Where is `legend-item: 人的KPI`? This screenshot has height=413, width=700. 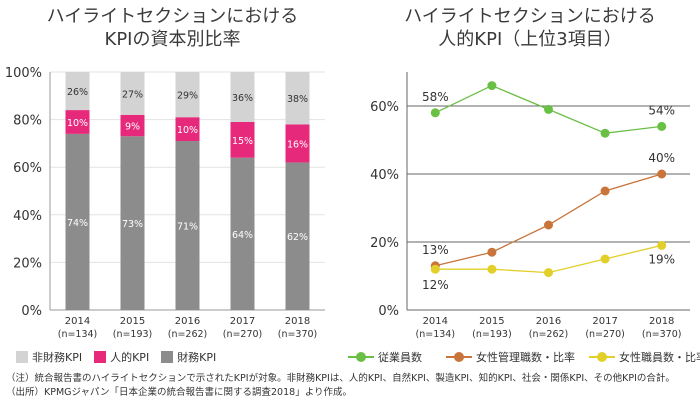
legend-item: 人的KPI is located at coordinates (121, 357).